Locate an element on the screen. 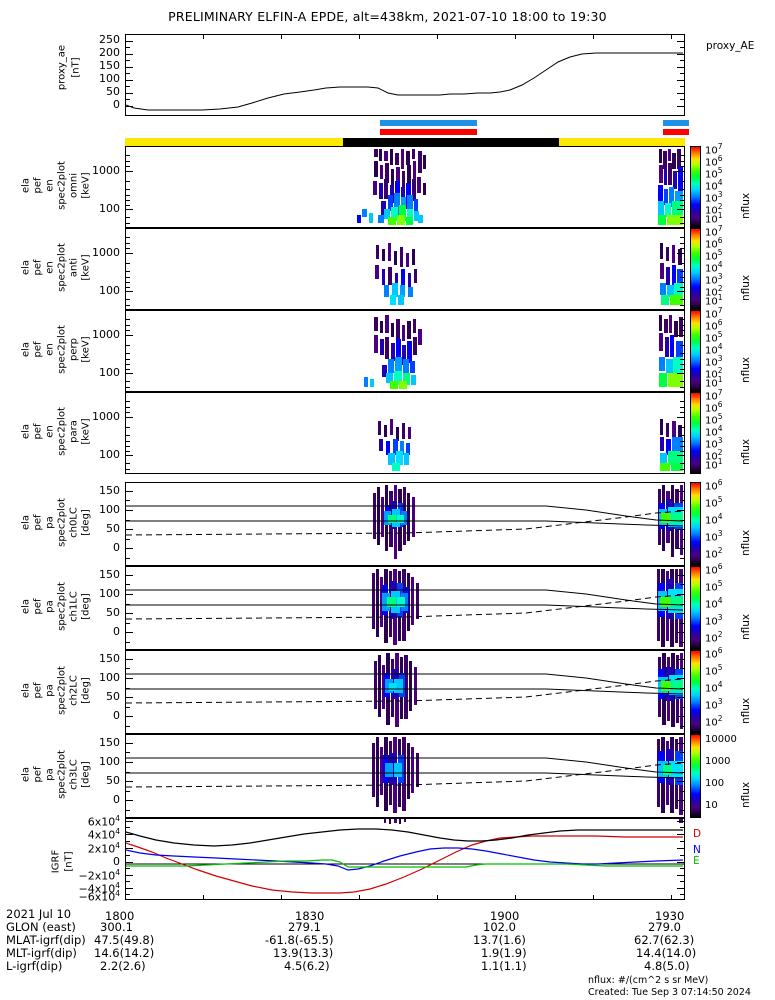 This screenshot has width=775, height=1000. cb-ch1lc-label: nflux is located at coordinates (746, 626).